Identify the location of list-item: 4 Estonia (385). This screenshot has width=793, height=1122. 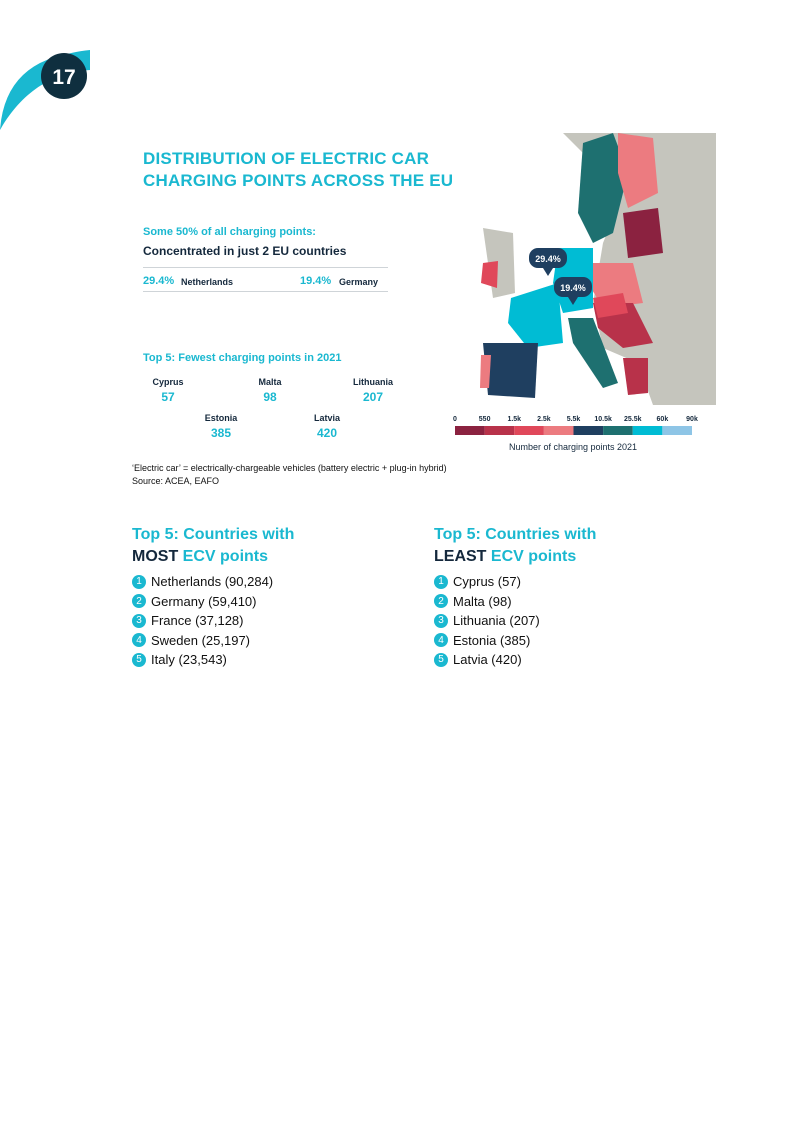
(482, 640).